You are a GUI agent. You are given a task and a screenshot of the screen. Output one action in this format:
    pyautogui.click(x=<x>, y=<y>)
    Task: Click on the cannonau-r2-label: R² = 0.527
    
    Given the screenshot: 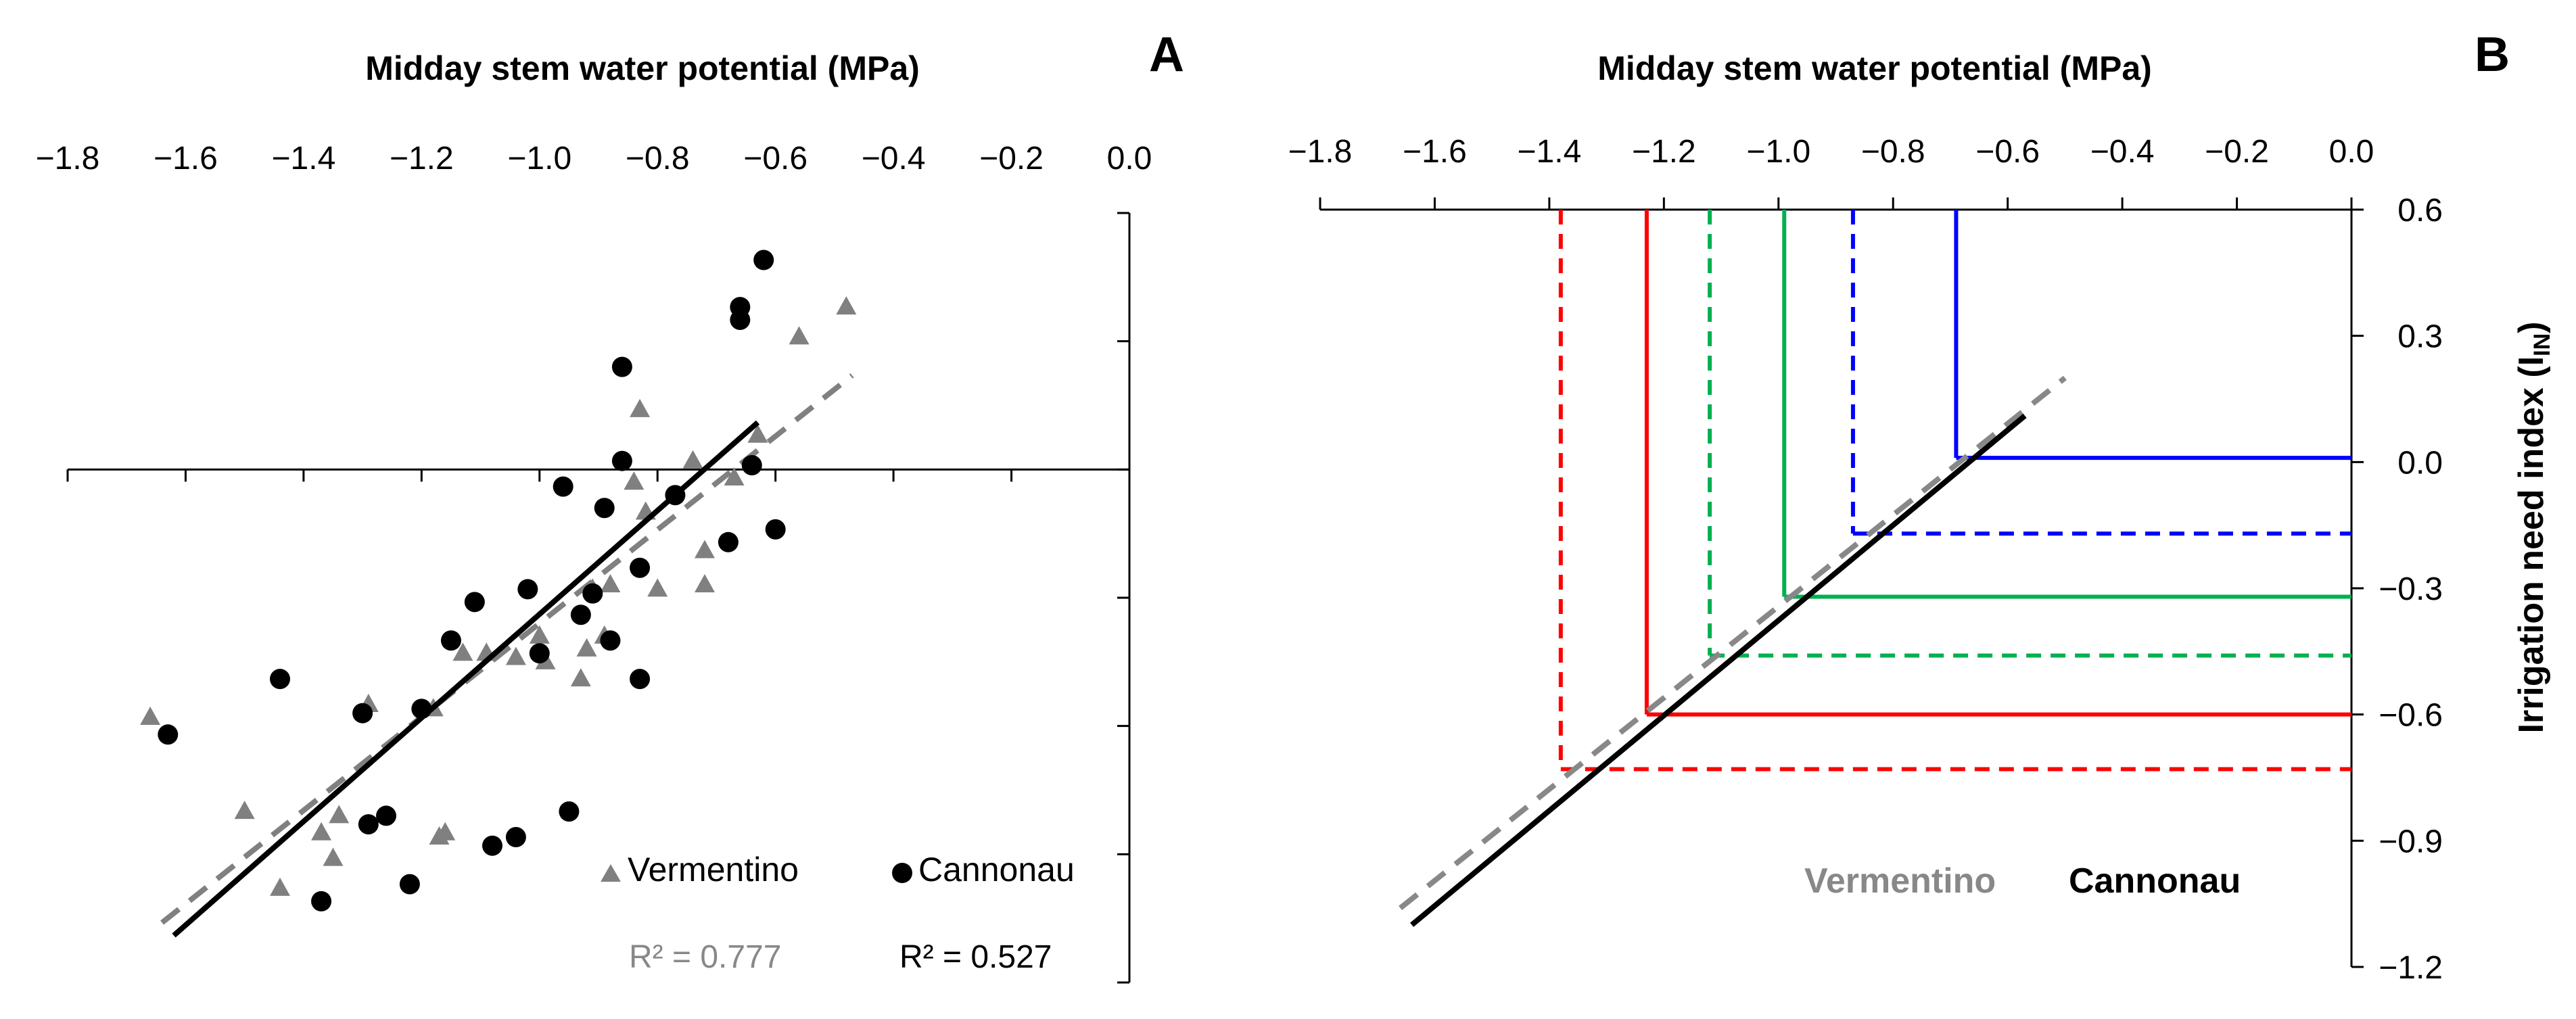 What is the action you would take?
    pyautogui.click(x=975, y=957)
    